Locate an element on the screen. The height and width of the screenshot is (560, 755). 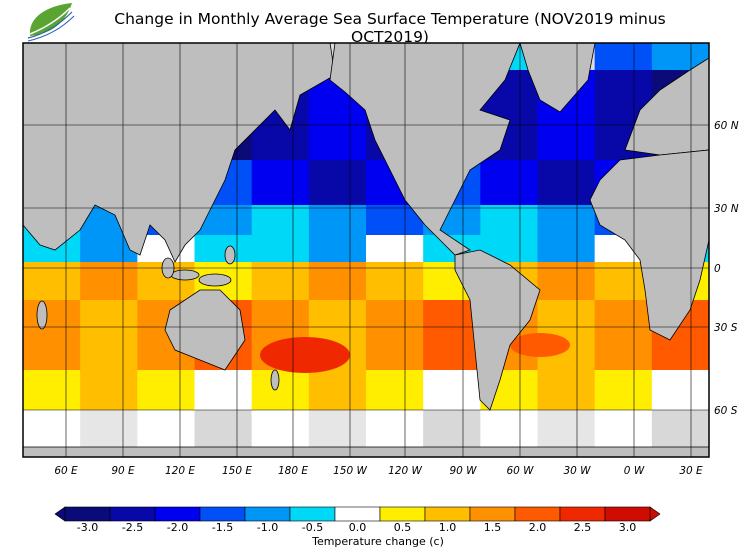
land-south-america is located at coordinates (497, 330).